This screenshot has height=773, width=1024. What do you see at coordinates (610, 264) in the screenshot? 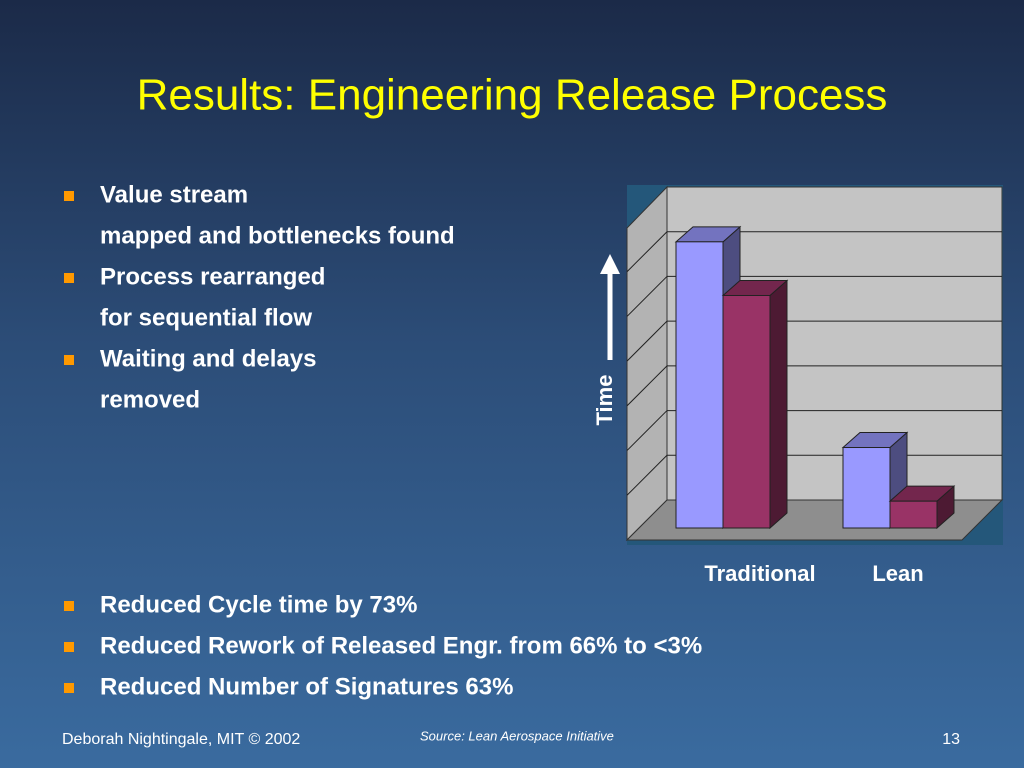
I see `arrow-head` at bounding box center [610, 264].